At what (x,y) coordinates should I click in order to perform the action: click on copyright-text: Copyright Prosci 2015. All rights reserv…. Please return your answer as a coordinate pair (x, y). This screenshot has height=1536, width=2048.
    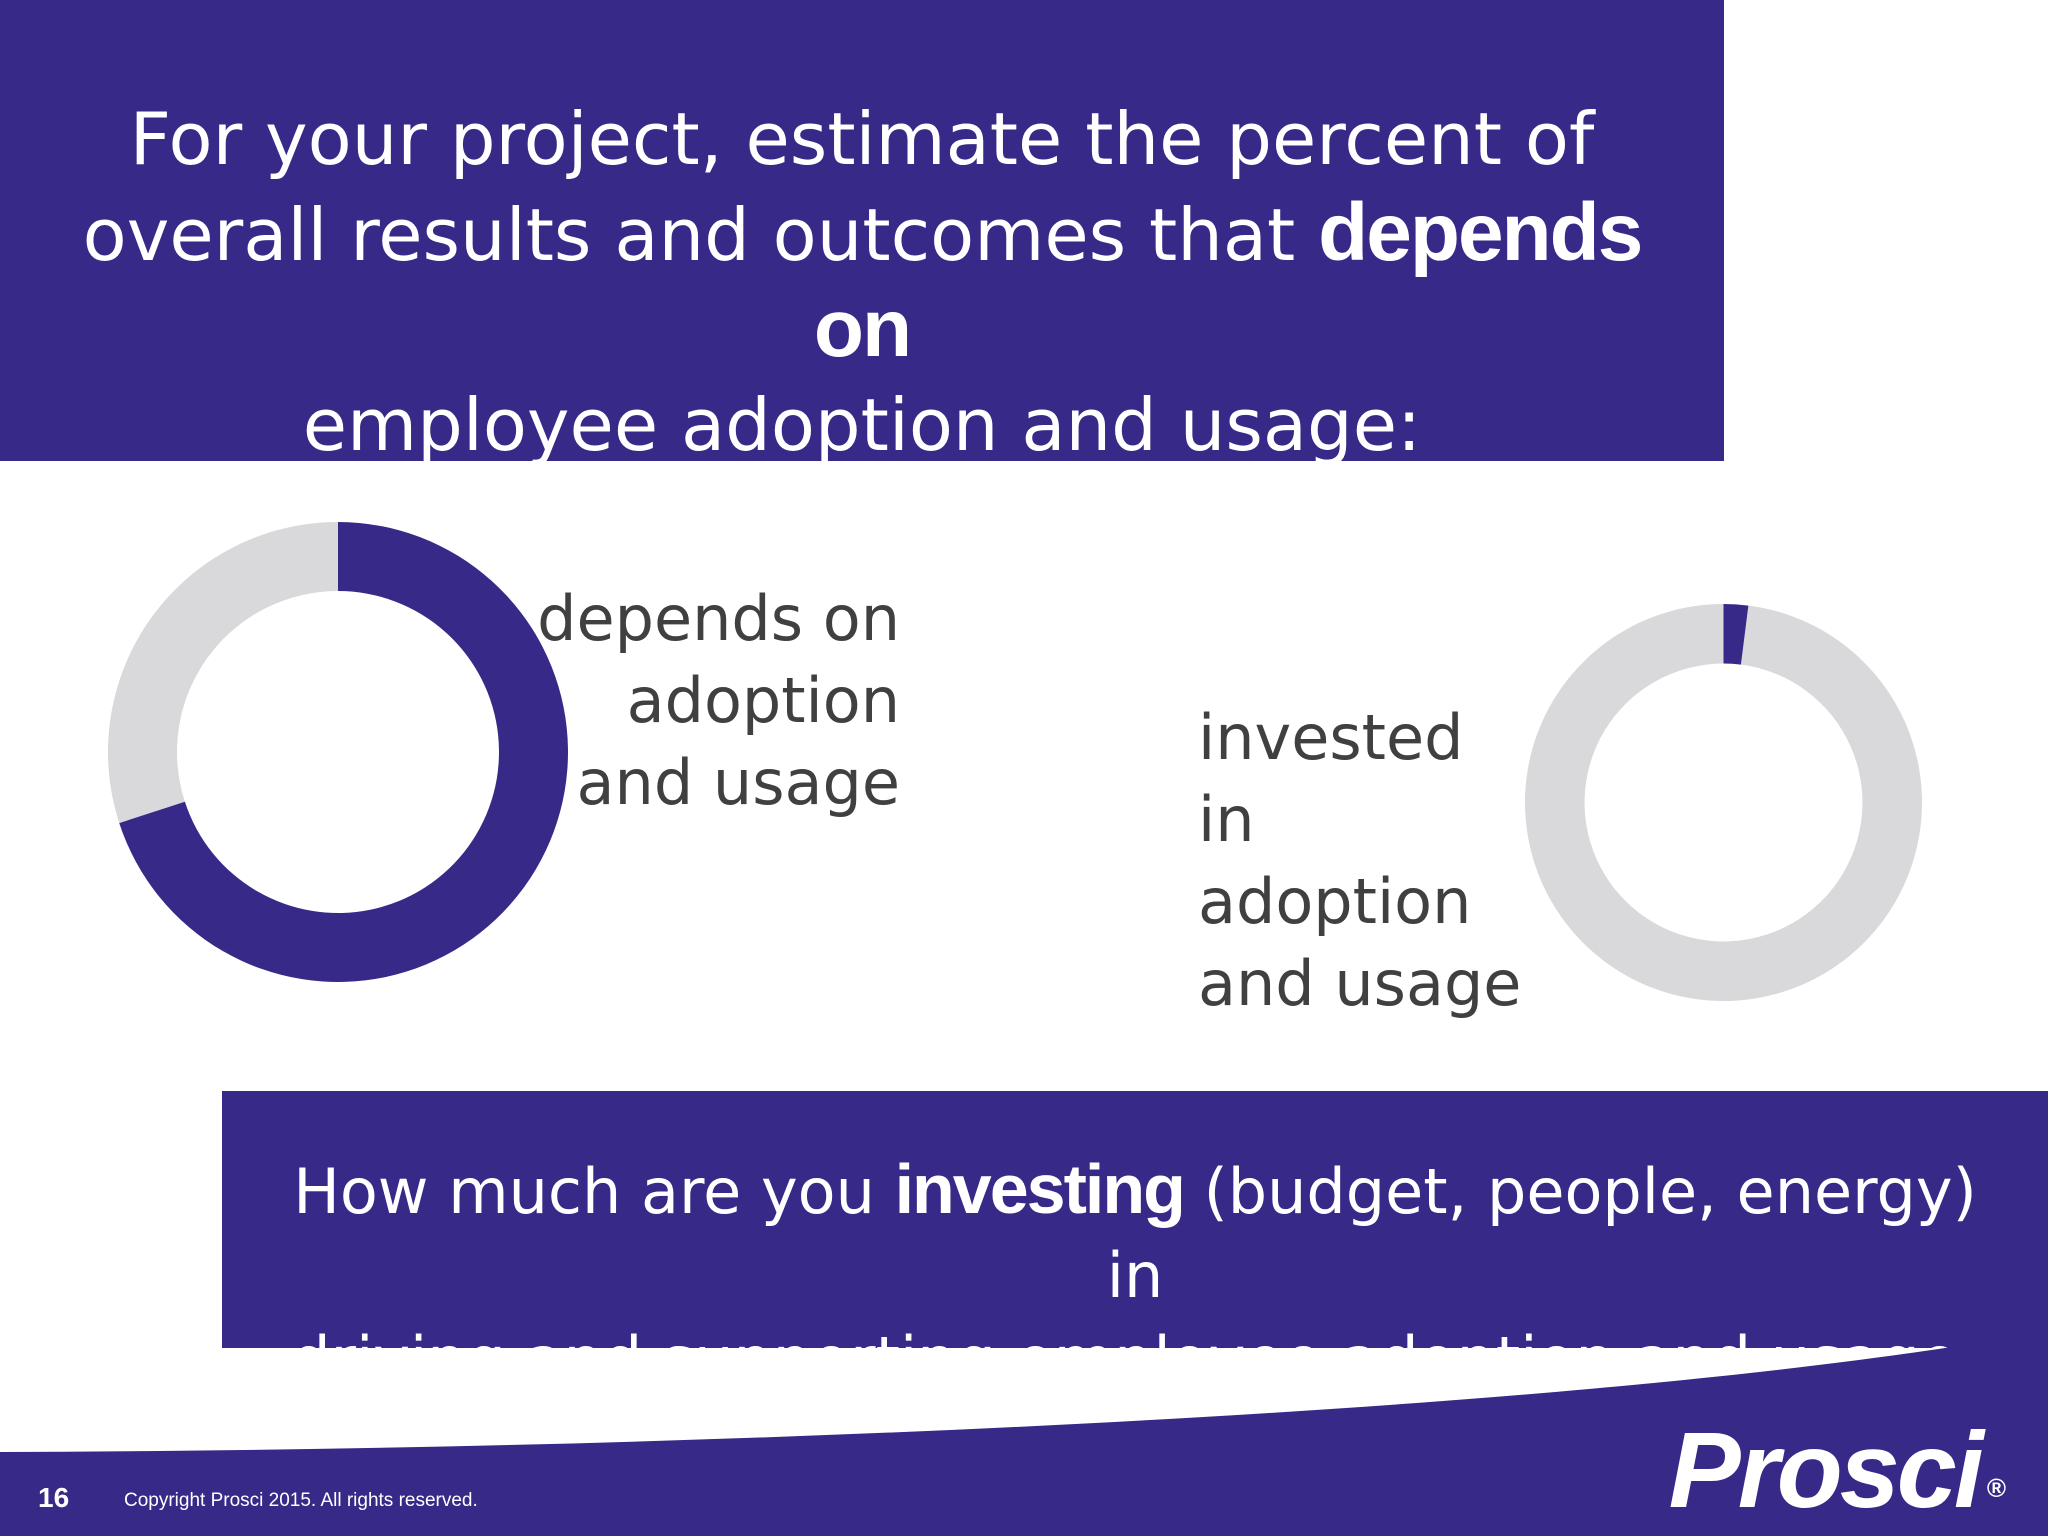
    Looking at the image, I should click on (301, 1500).